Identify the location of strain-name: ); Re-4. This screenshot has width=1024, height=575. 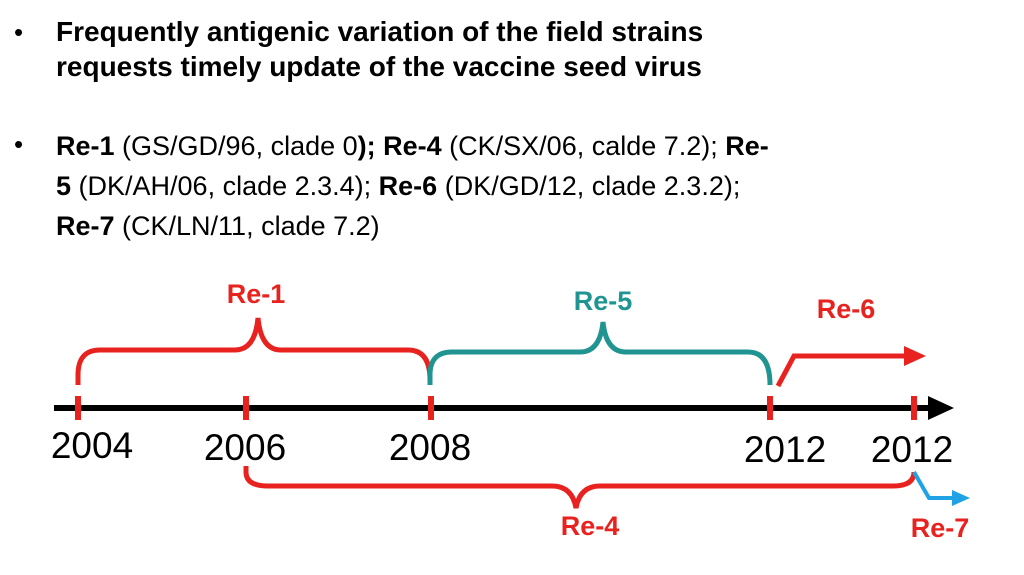
(399, 146).